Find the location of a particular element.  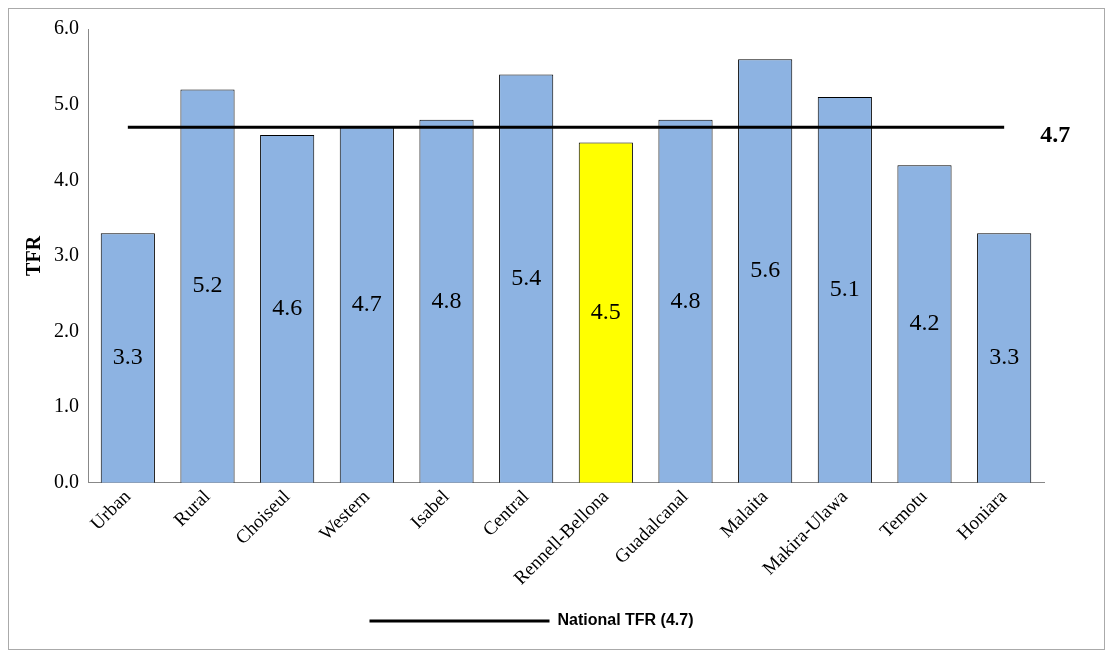

data-label: 5.1 is located at coordinates (844, 288).